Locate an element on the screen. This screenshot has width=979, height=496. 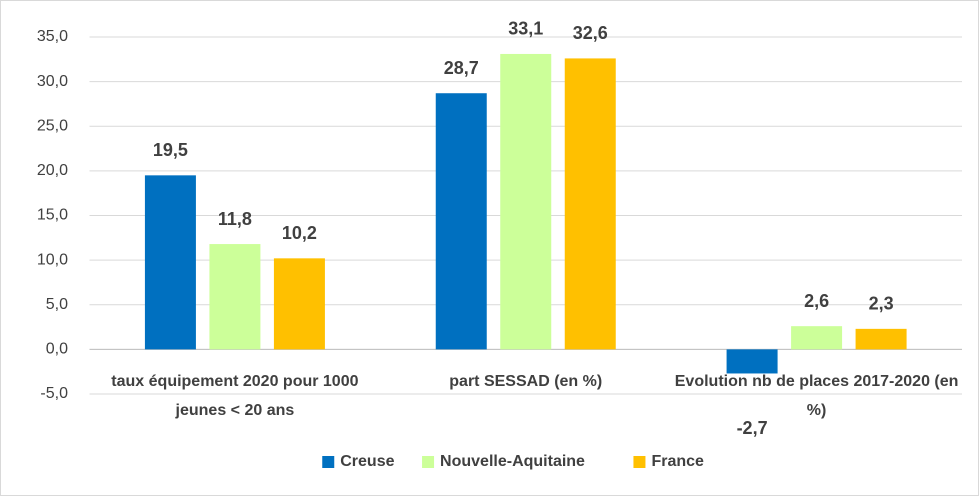
data-label: 11,8 is located at coordinates (235, 219).